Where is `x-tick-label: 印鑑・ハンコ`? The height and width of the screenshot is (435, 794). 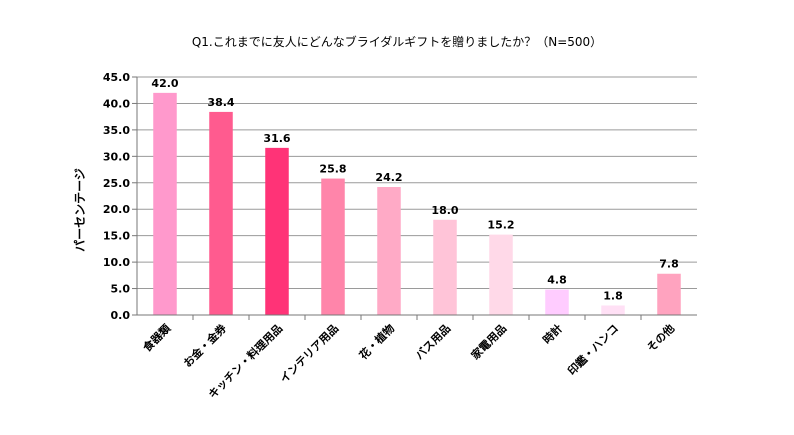
x-tick-label: 印鑑・ハンコ is located at coordinates (593, 349).